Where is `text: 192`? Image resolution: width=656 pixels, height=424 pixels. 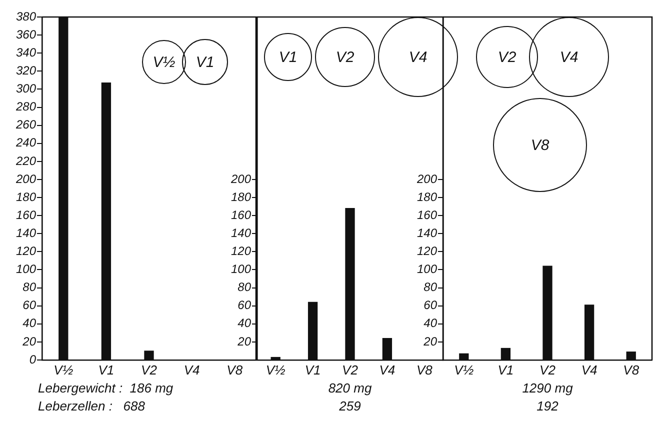 text: 192 is located at coordinates (548, 406).